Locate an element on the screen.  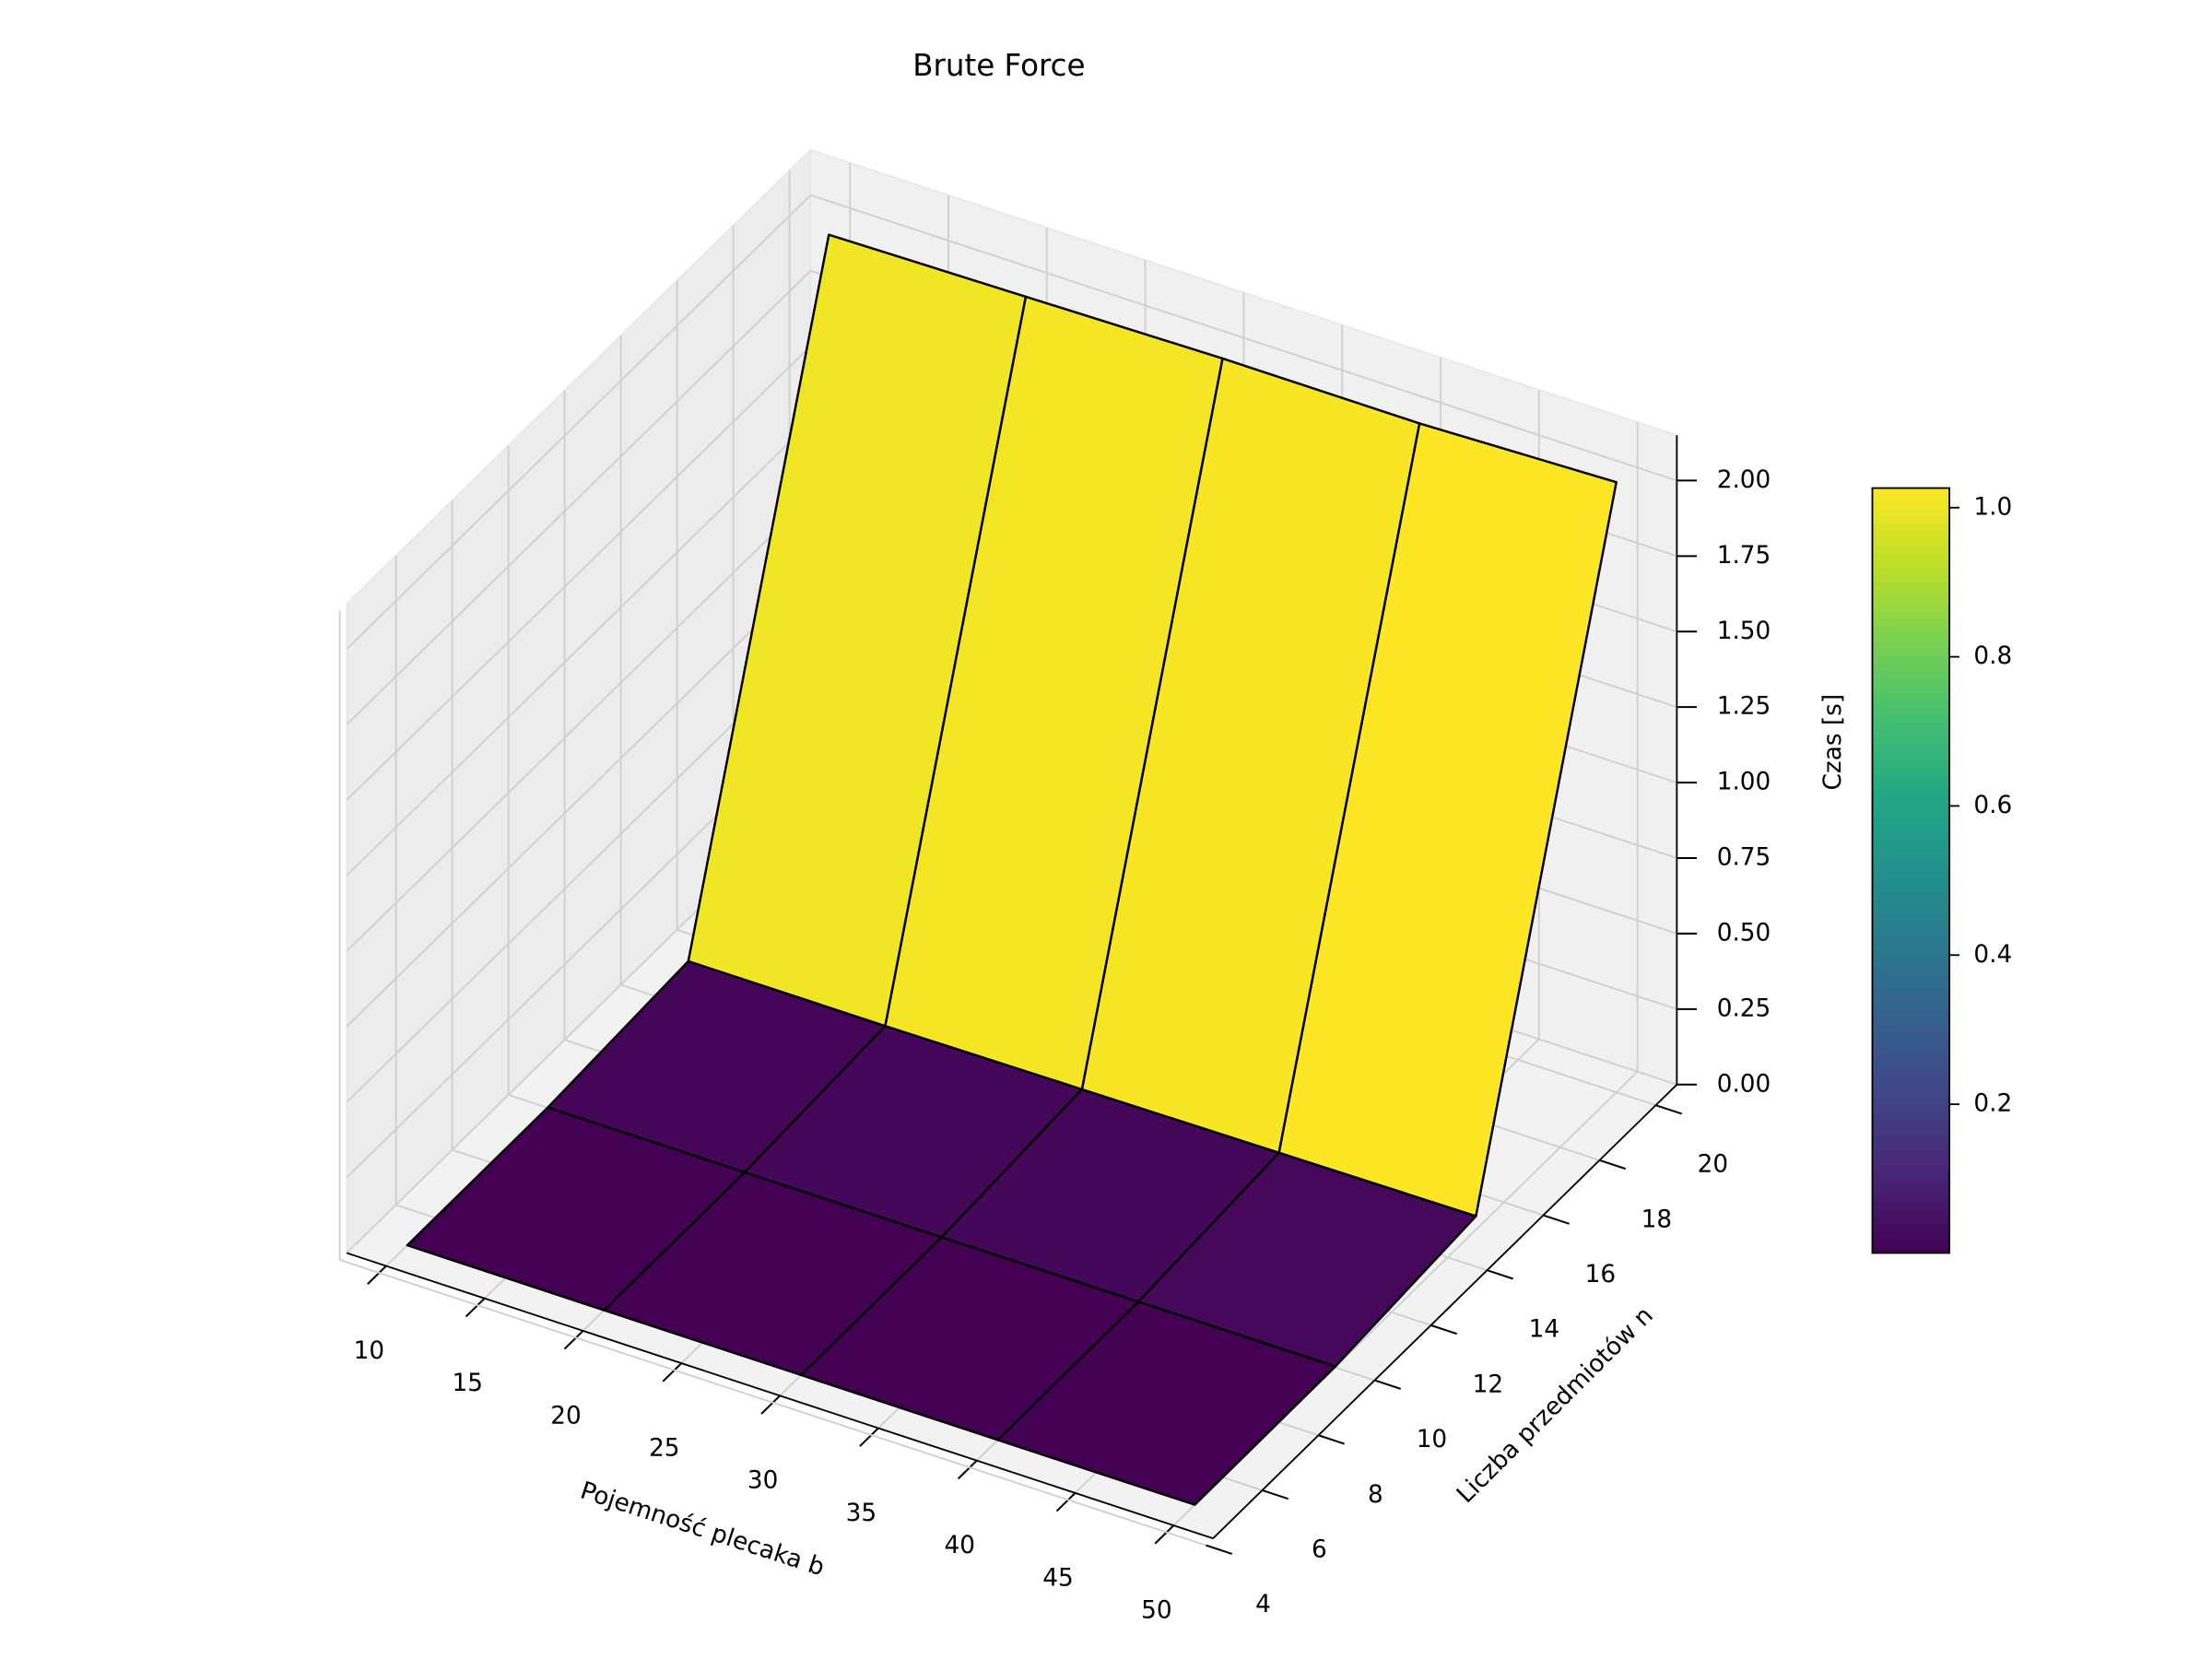
colorbar-tick-label: 1.0 is located at coordinates (1992, 507).